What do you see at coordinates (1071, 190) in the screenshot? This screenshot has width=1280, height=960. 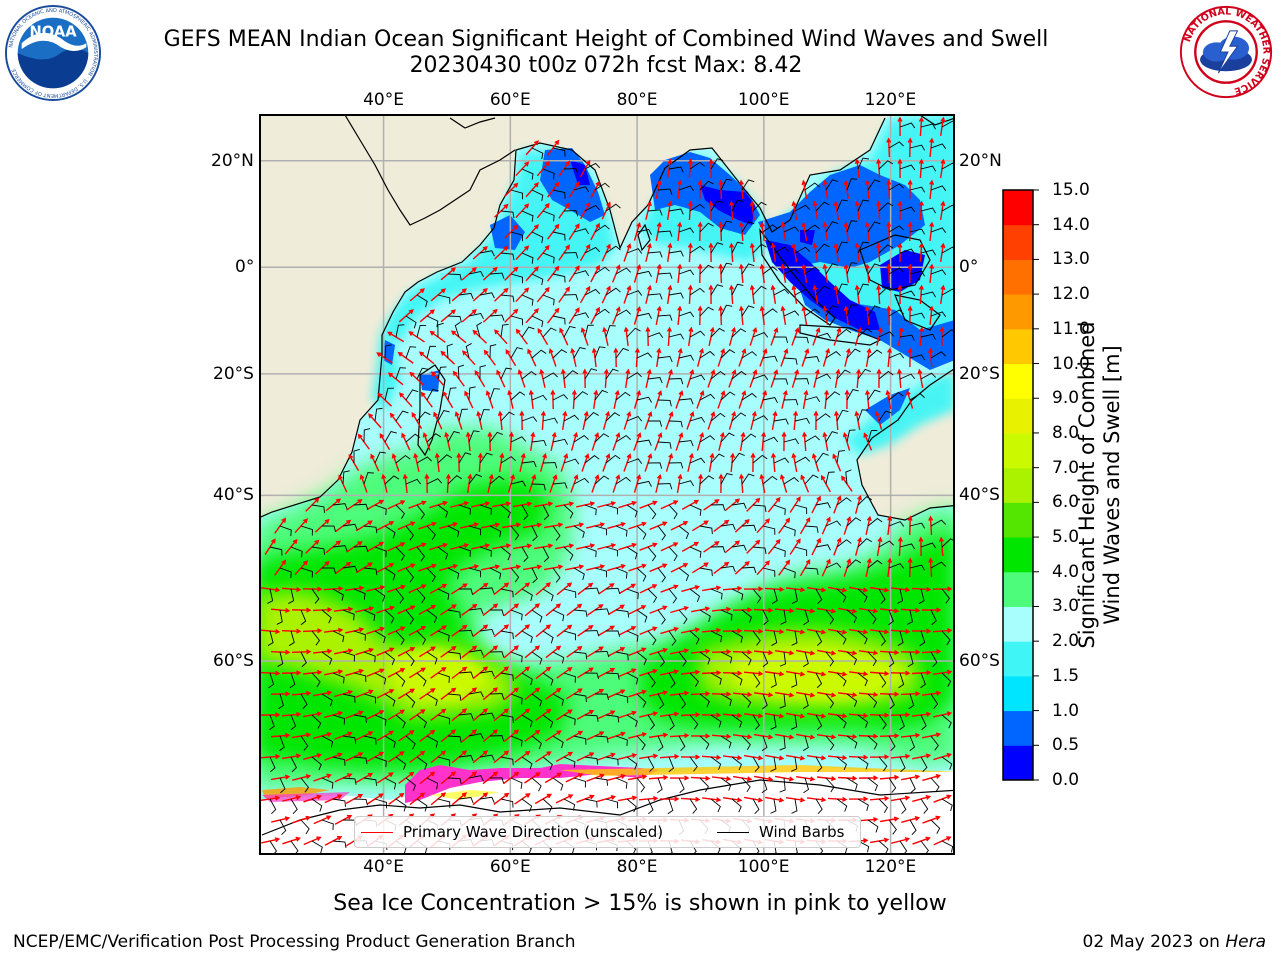 I see `tick-label: 15.0` at bounding box center [1071, 190].